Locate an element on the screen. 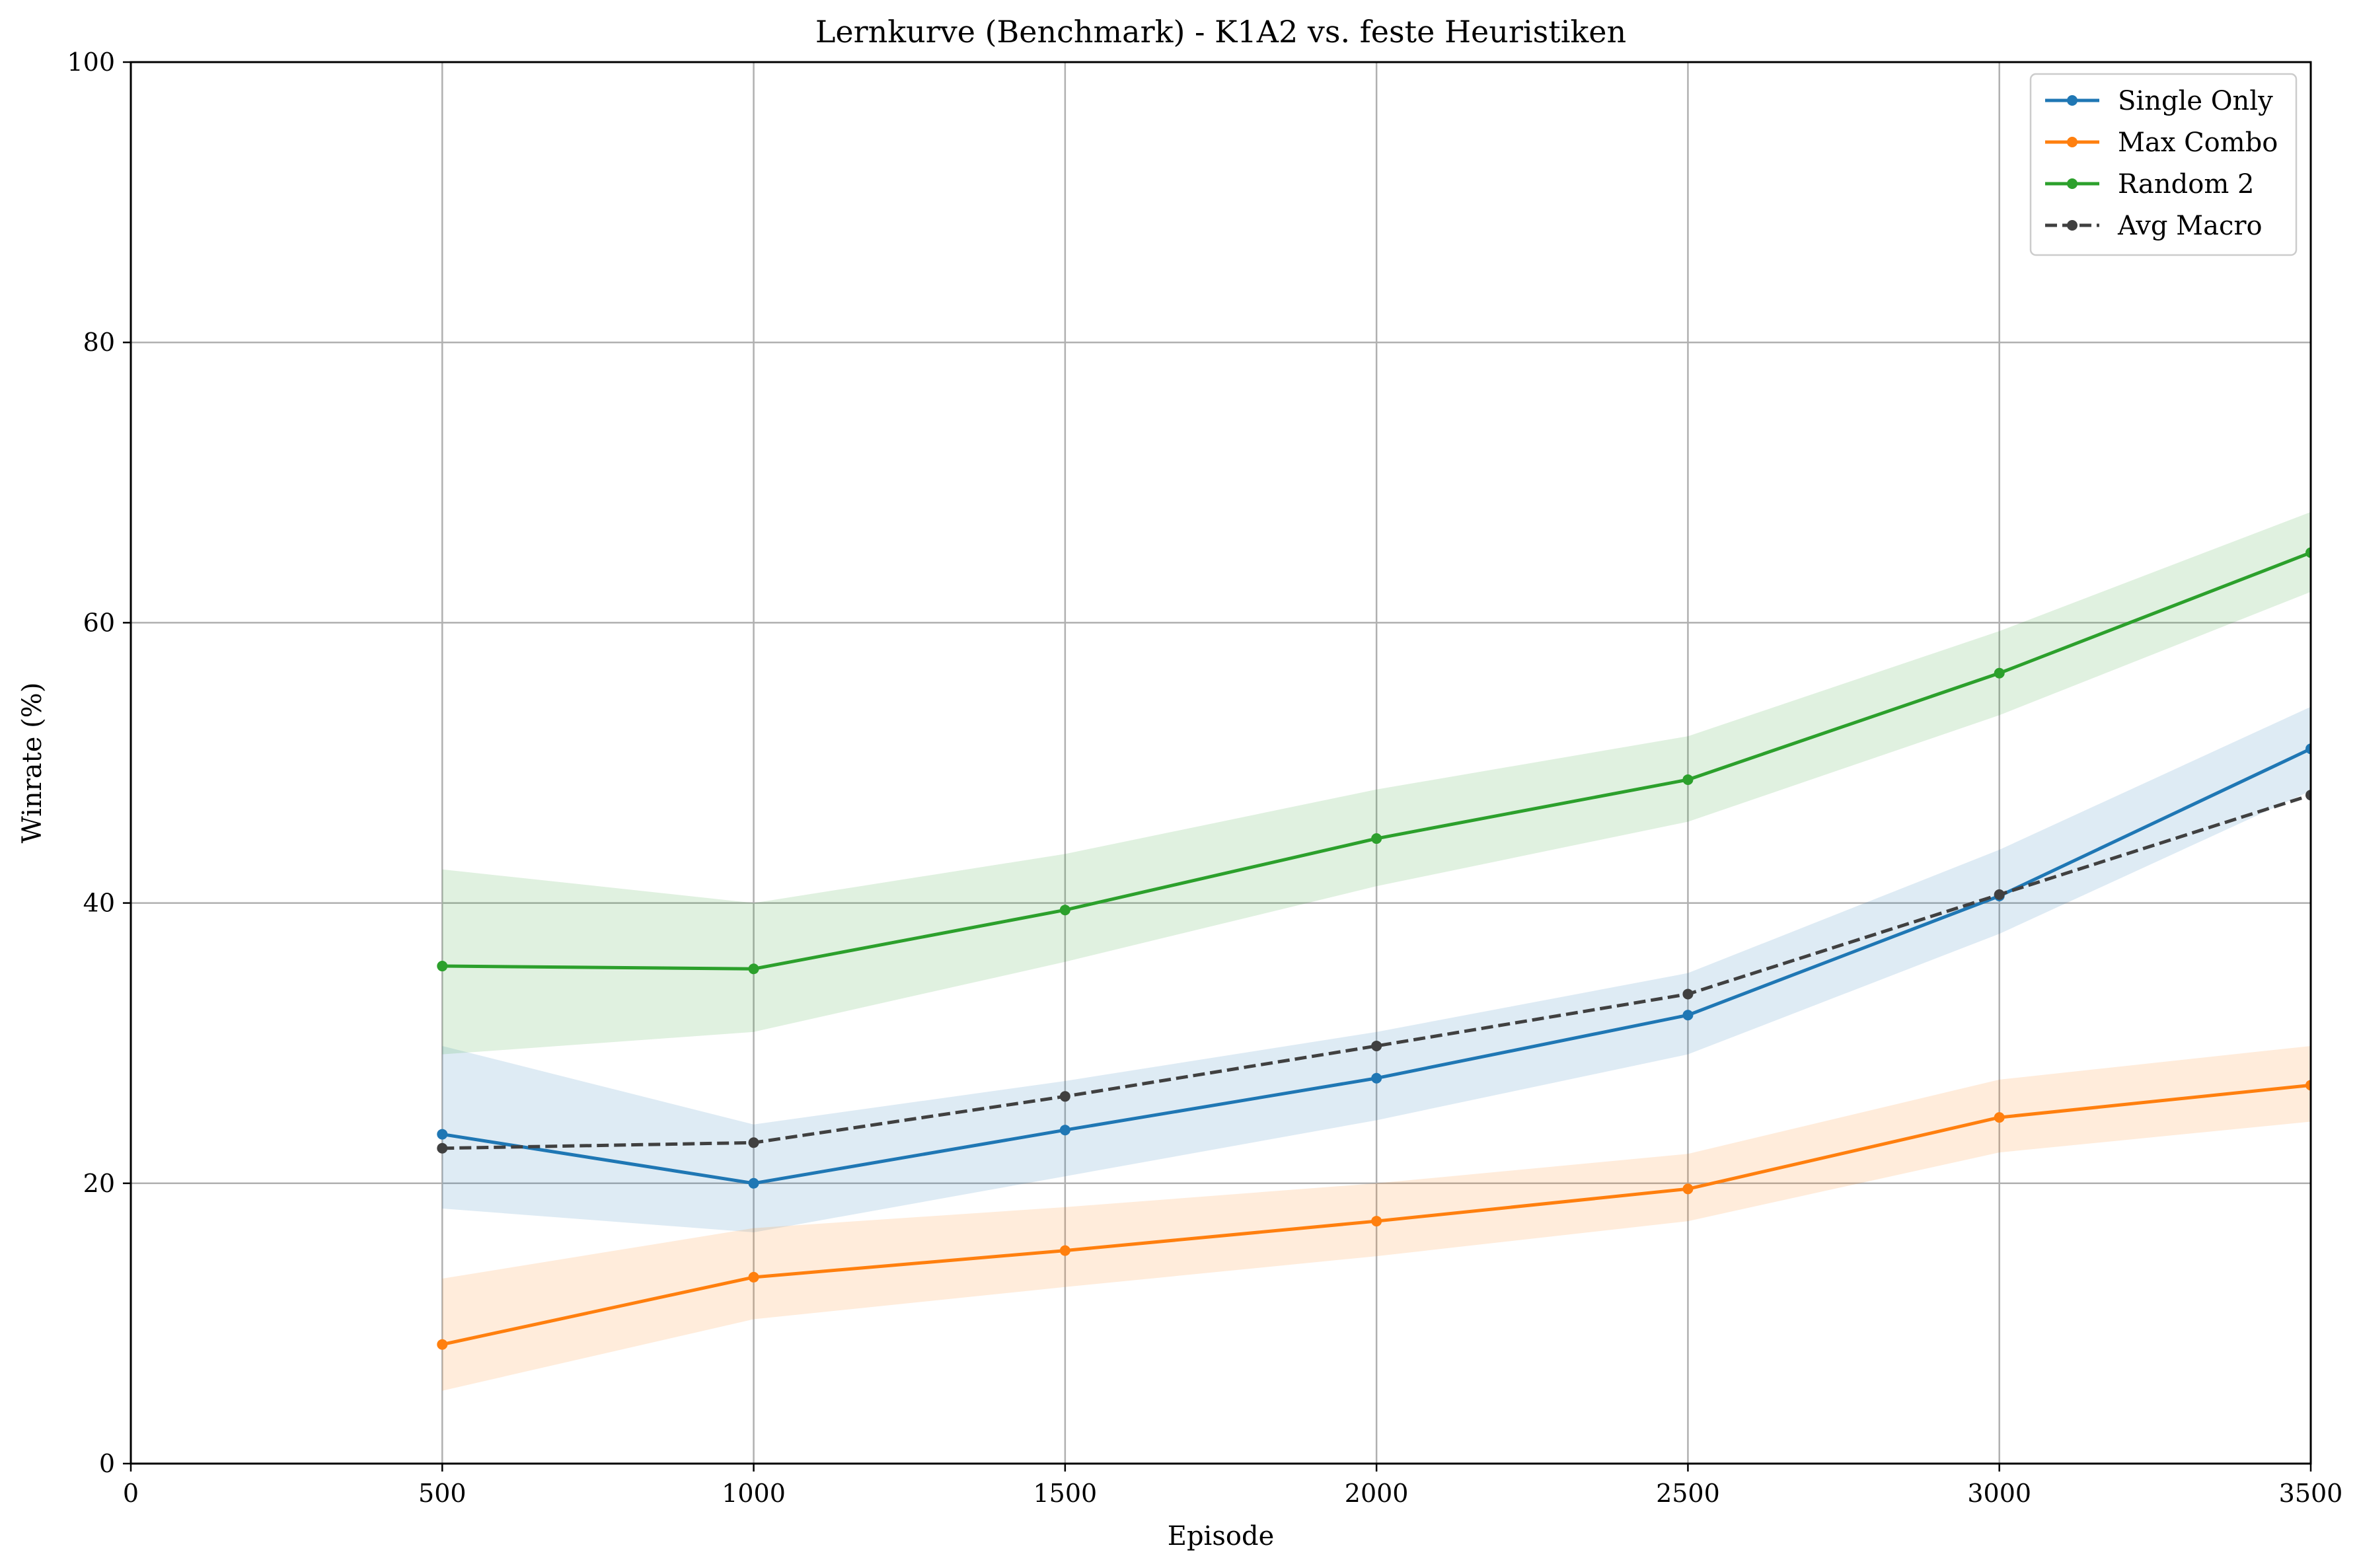 The image size is (2359, 1568). x-tick-label: 2000 is located at coordinates (1377, 1493).